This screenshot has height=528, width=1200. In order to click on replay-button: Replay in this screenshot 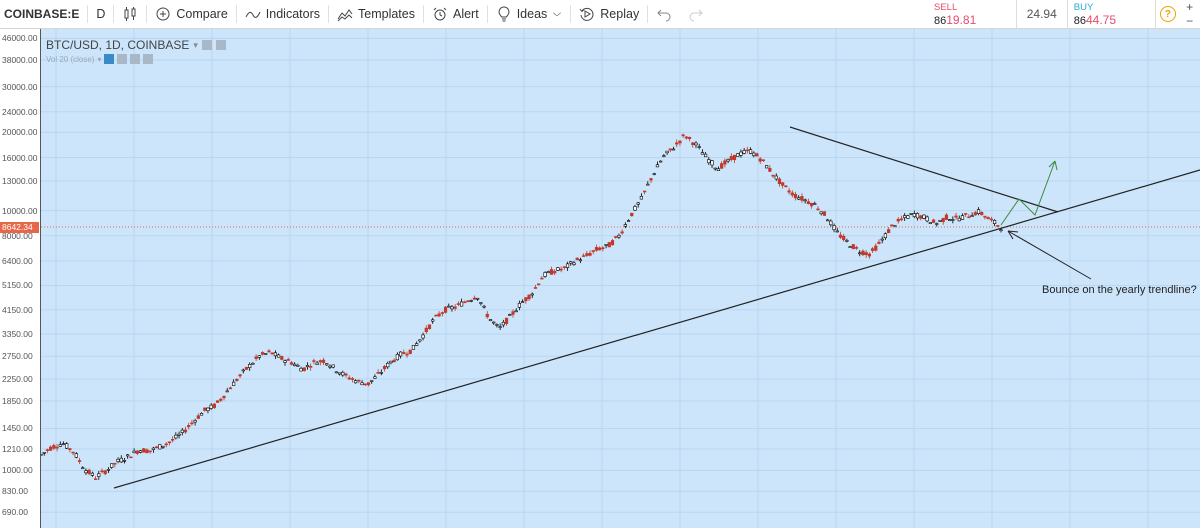, I will do `click(609, 14)`.